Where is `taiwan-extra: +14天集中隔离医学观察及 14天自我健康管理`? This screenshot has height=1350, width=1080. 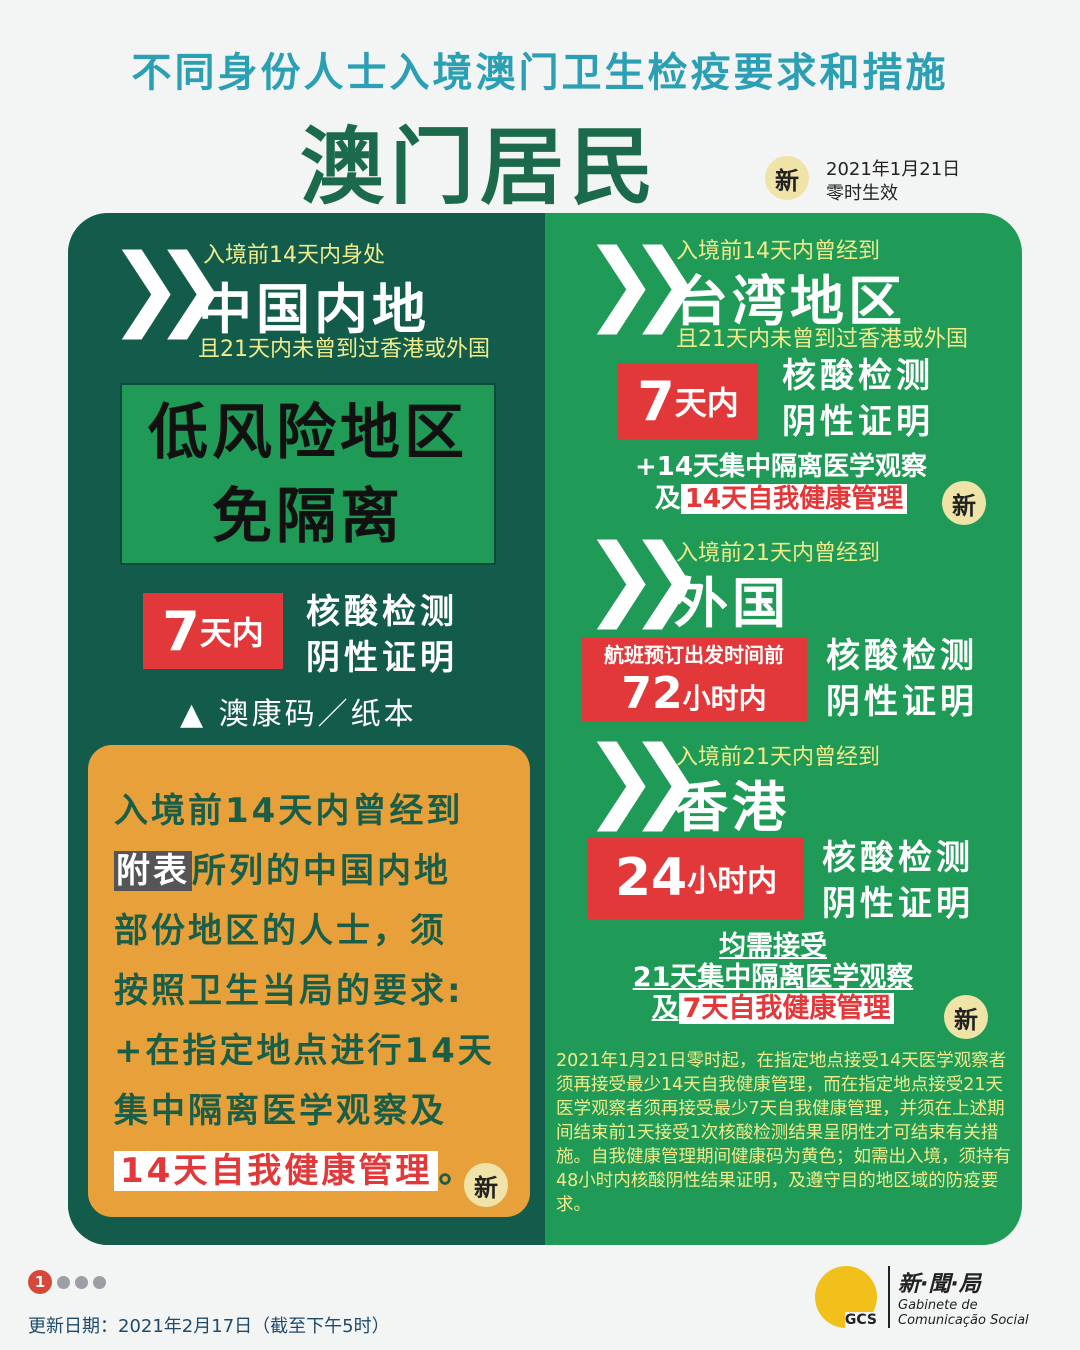 taiwan-extra: +14天集中隔离医学观察及 14天自我健康管理 is located at coordinates (781, 483).